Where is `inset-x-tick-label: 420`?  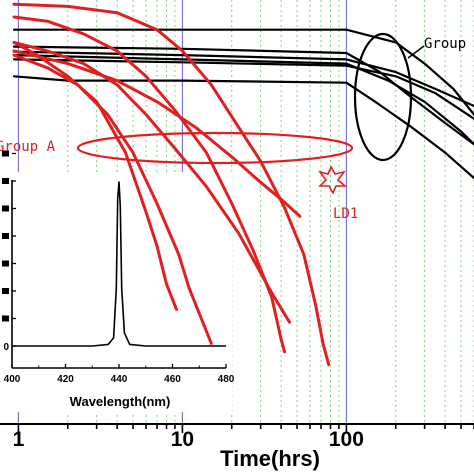 inset-x-tick-label: 420 is located at coordinates (65, 379).